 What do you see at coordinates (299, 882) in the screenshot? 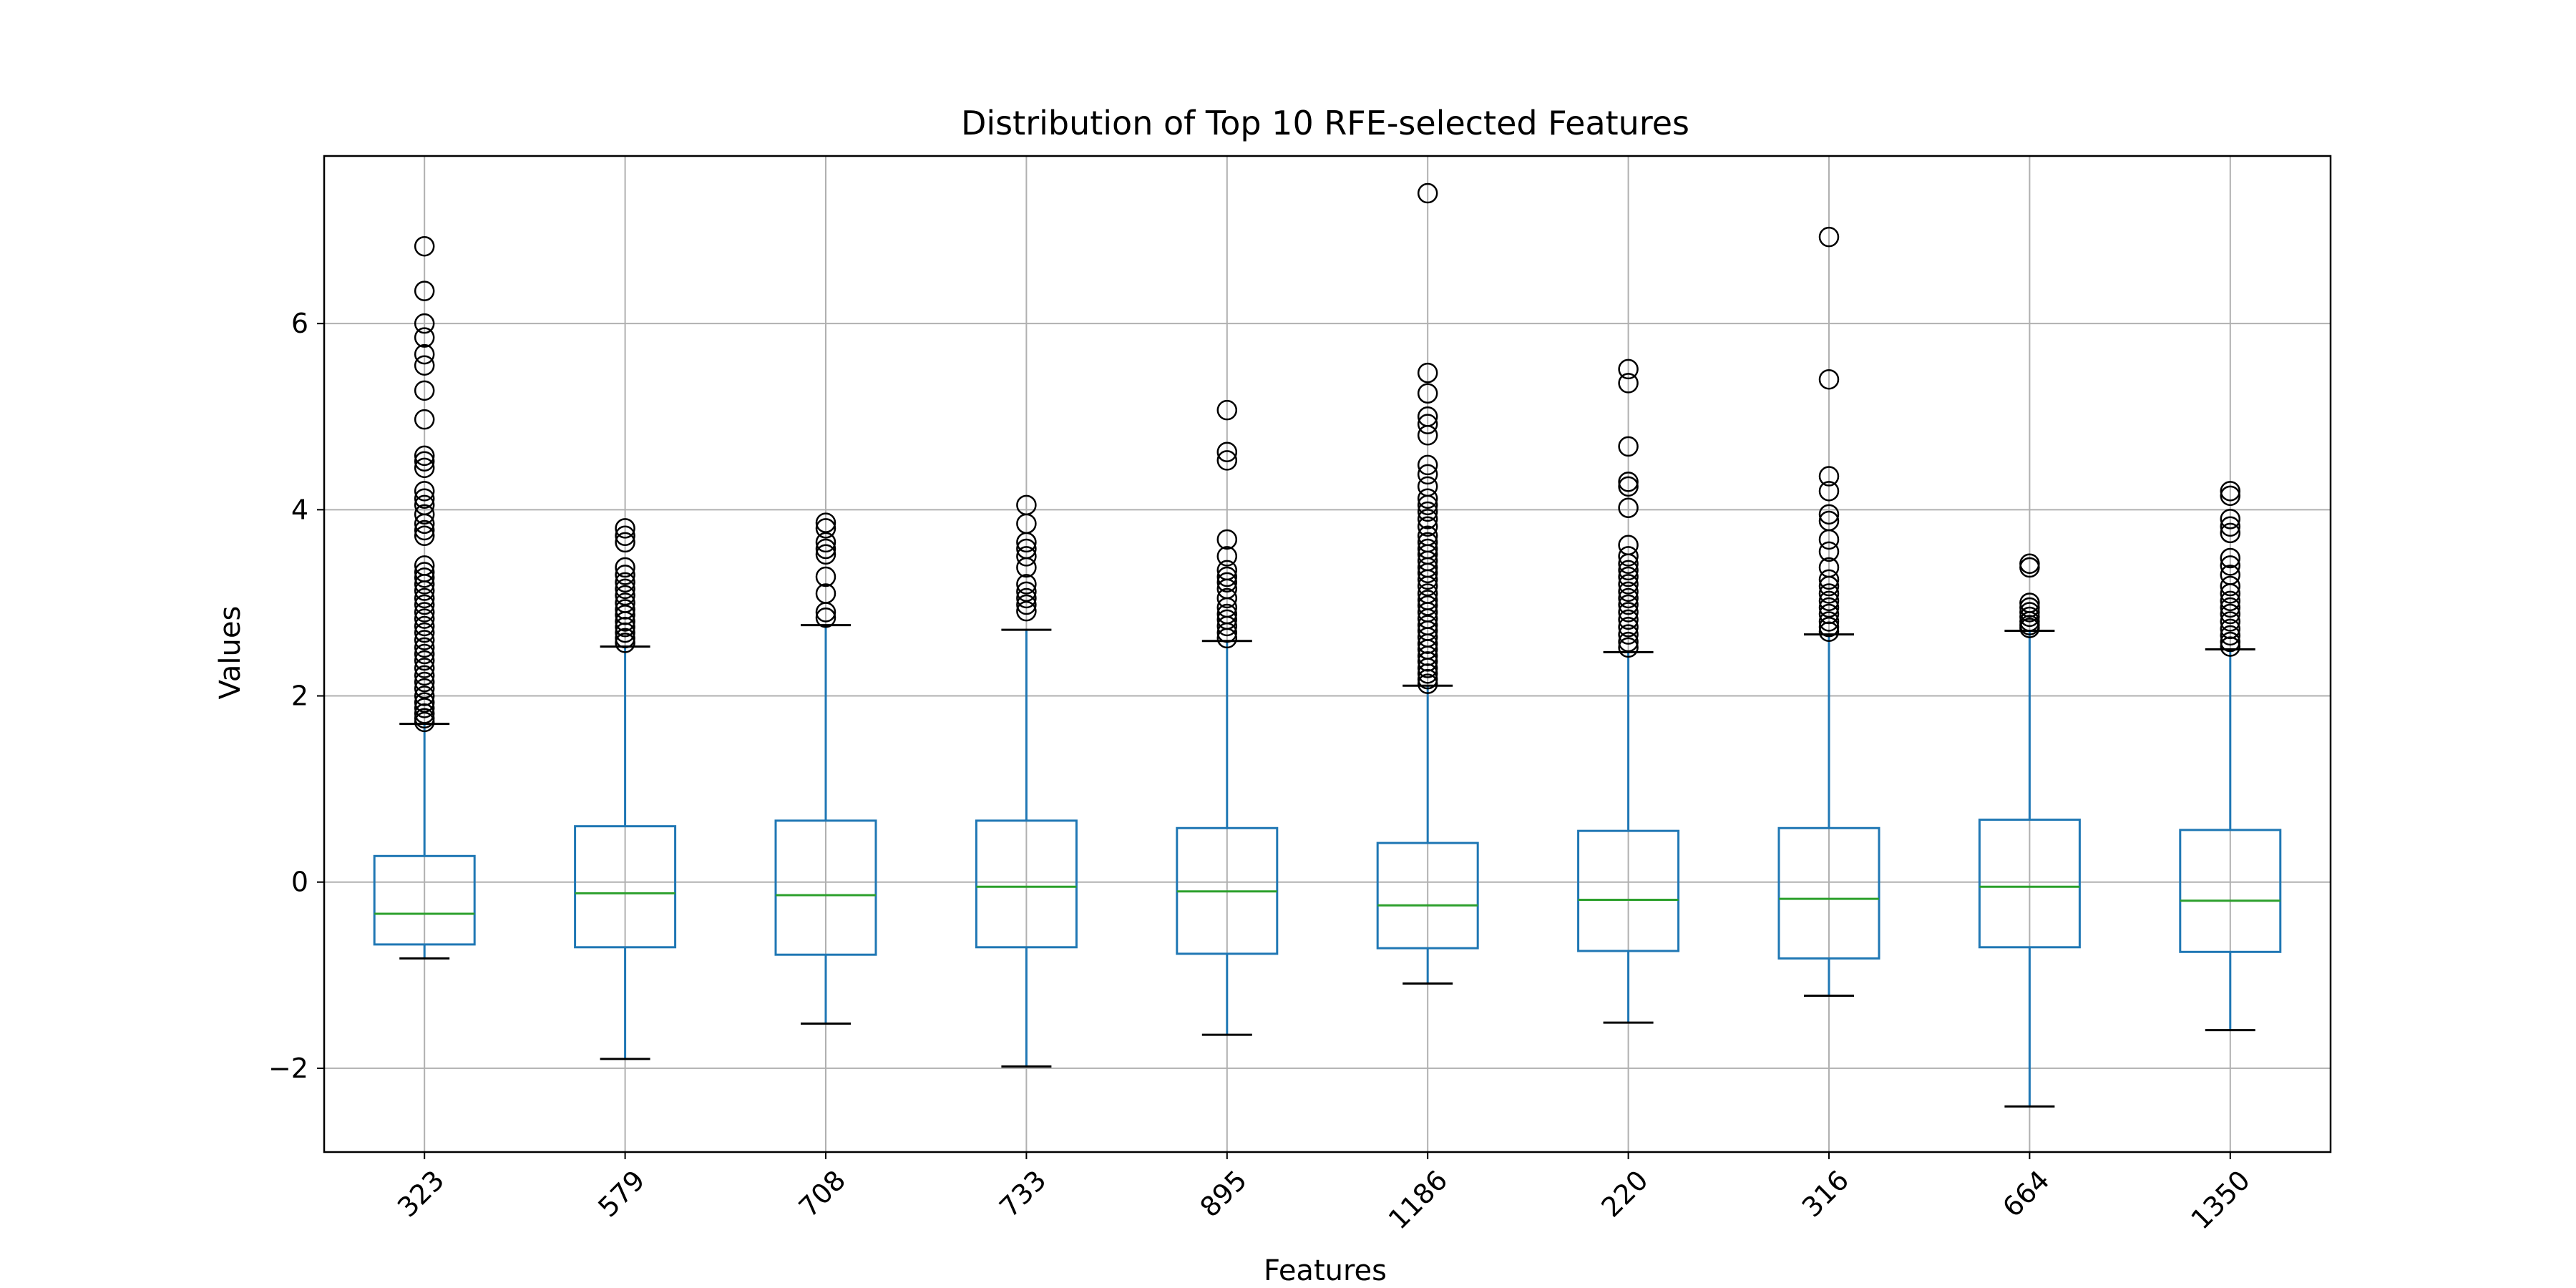
I see `y-tick-label: 0` at bounding box center [299, 882].